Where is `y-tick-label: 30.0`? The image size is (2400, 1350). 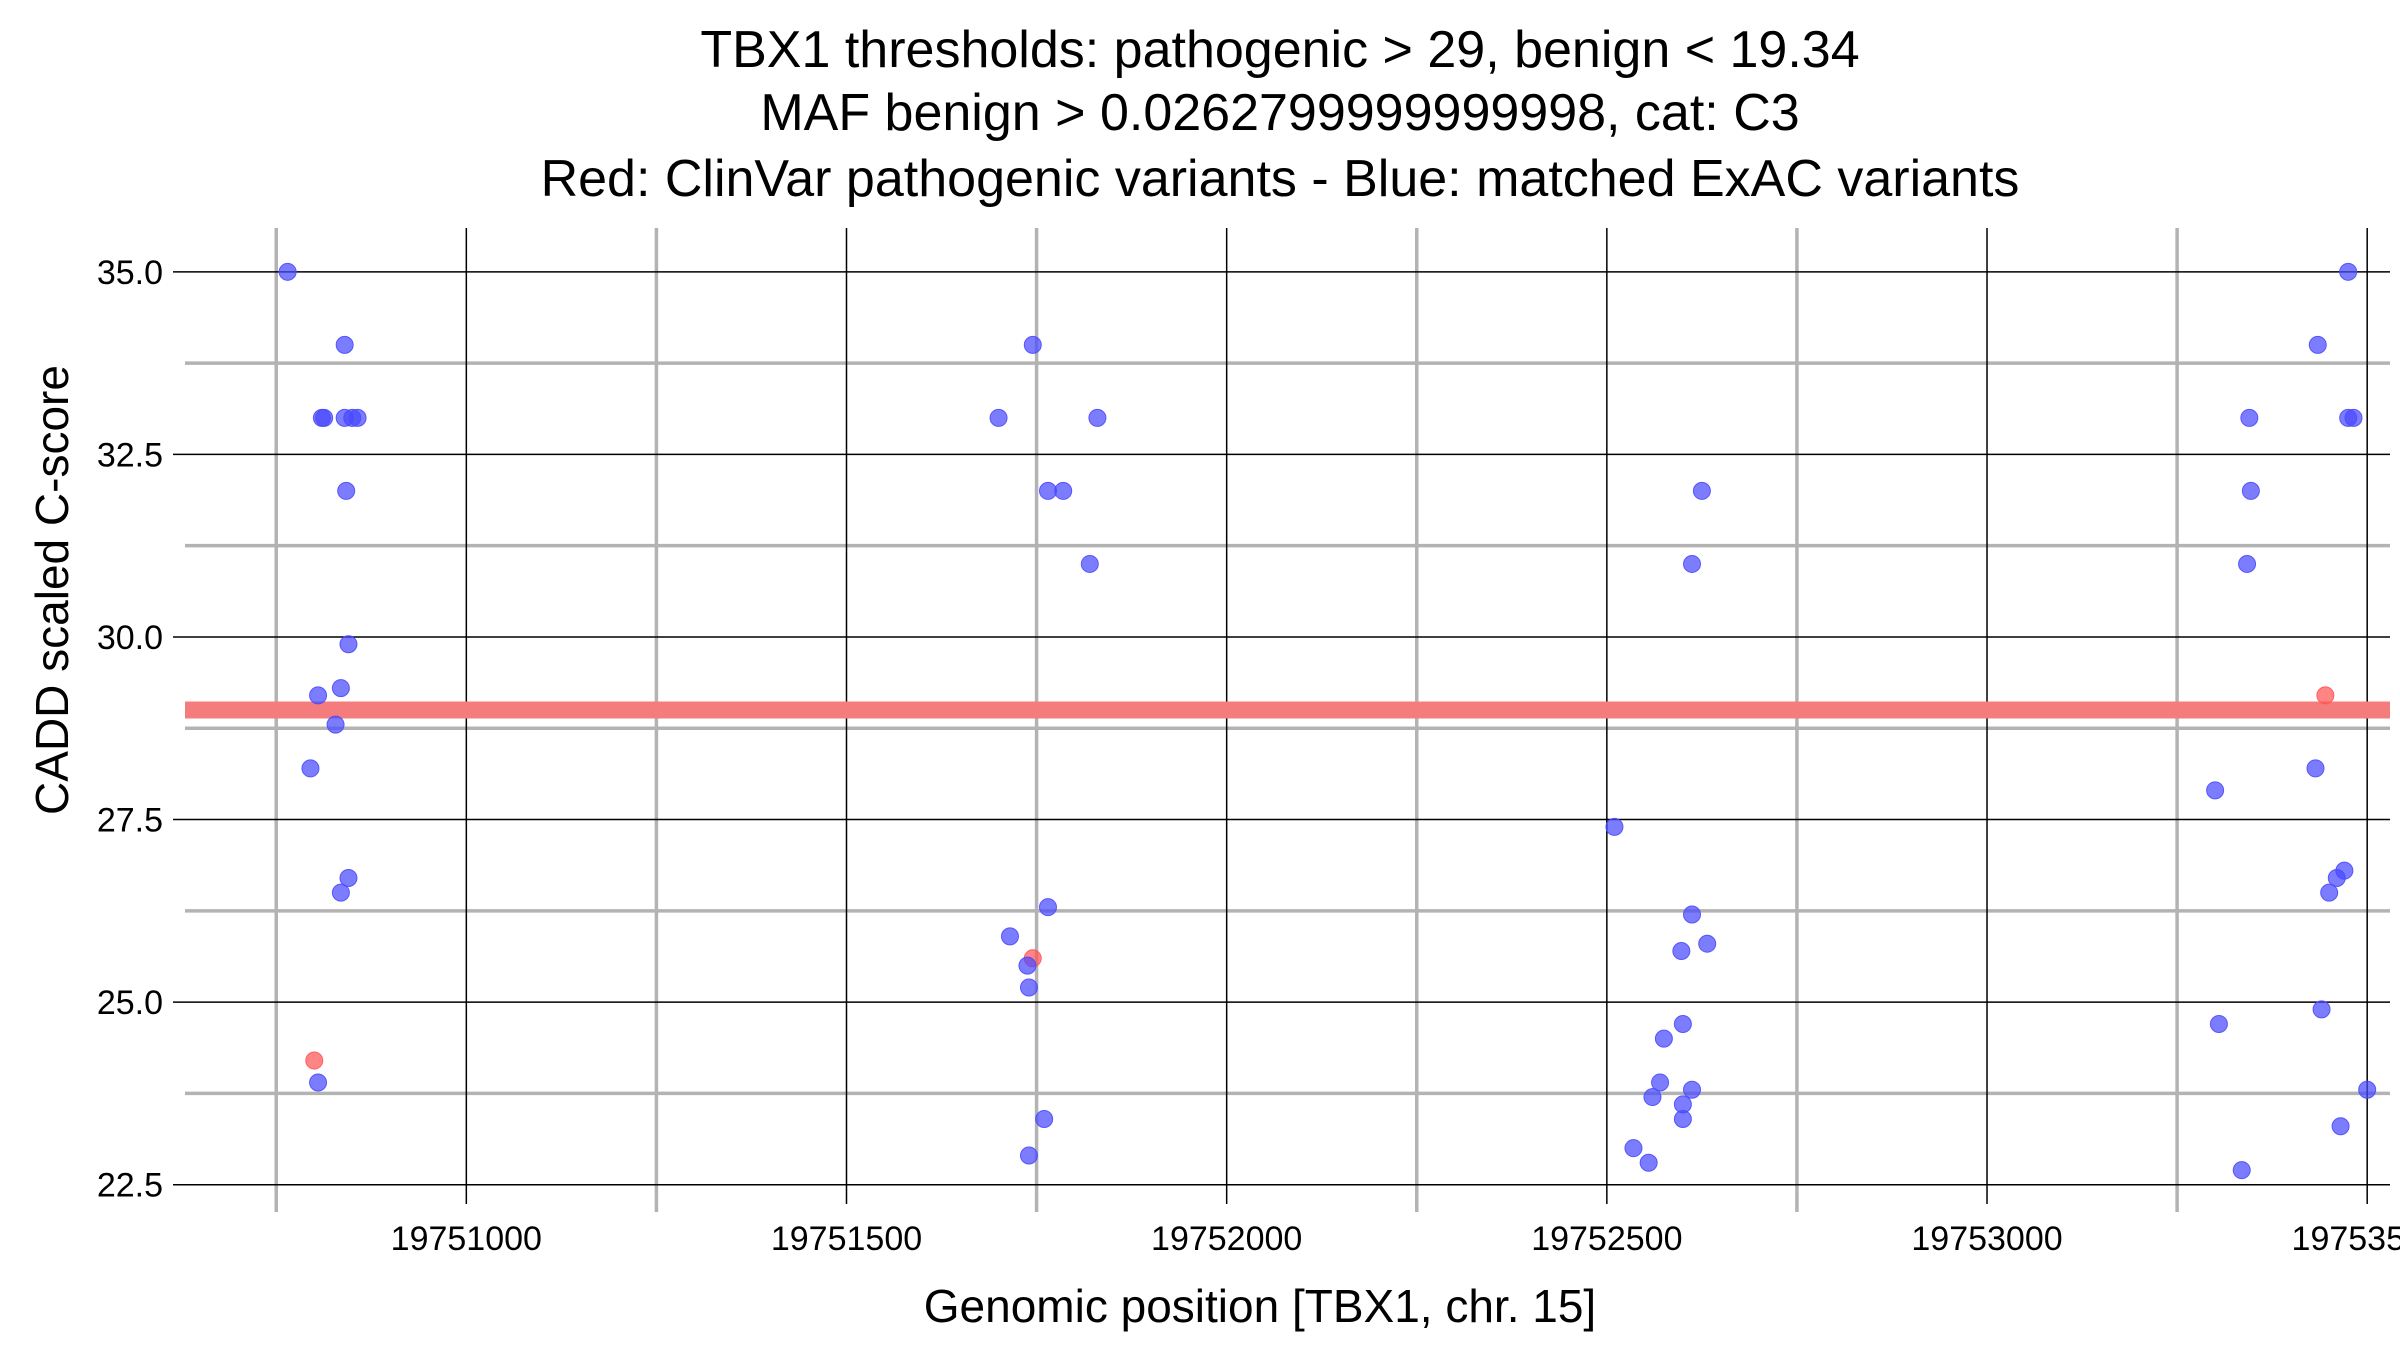 y-tick-label: 30.0 is located at coordinates (130, 638).